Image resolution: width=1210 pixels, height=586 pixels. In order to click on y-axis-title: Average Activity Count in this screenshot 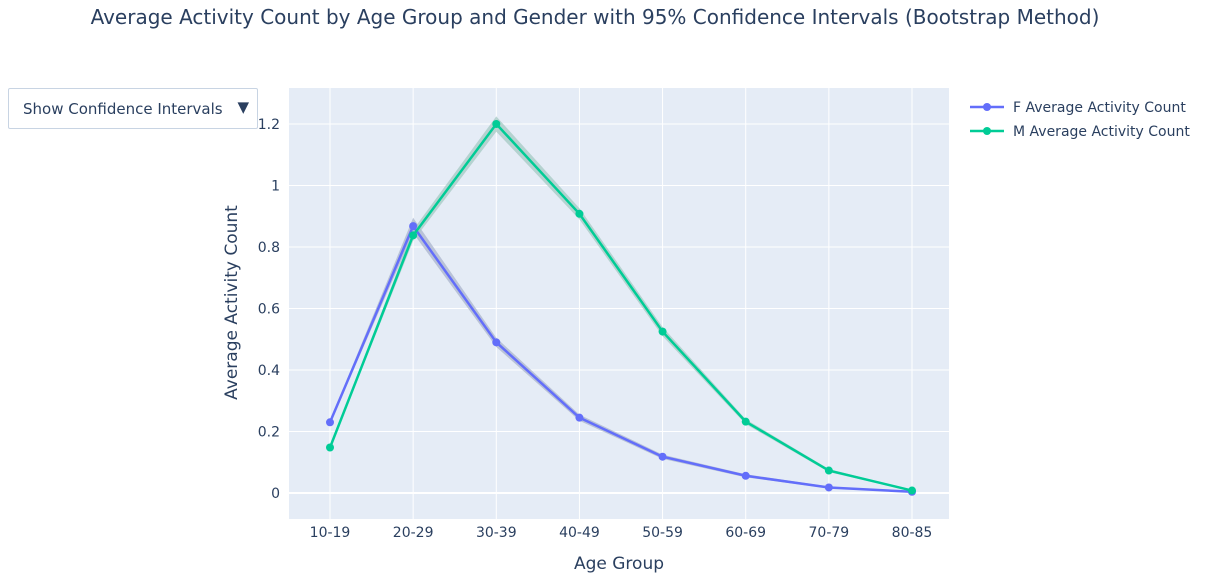, I will do `click(232, 302)`.